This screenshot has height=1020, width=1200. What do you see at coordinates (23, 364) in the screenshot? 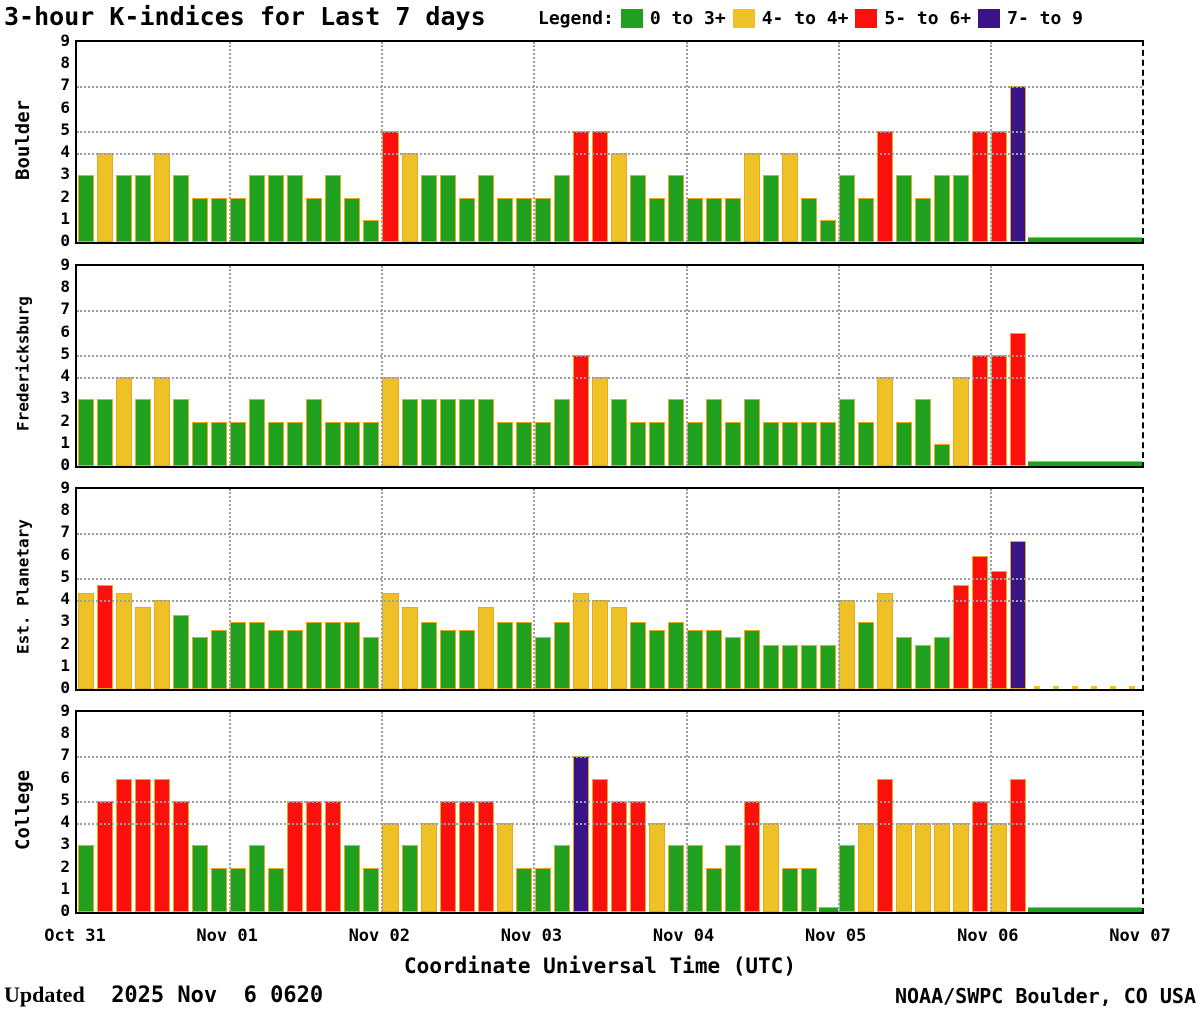
I see `station-label-fredericksburg: Fredericksburg` at bounding box center [23, 364].